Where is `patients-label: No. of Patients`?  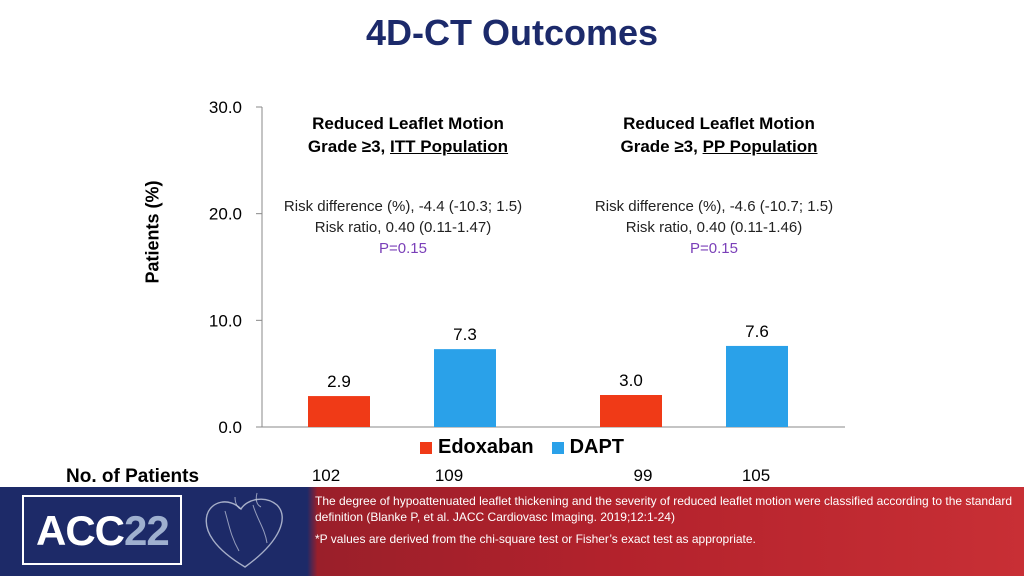 patients-label: No. of Patients is located at coordinates (133, 476).